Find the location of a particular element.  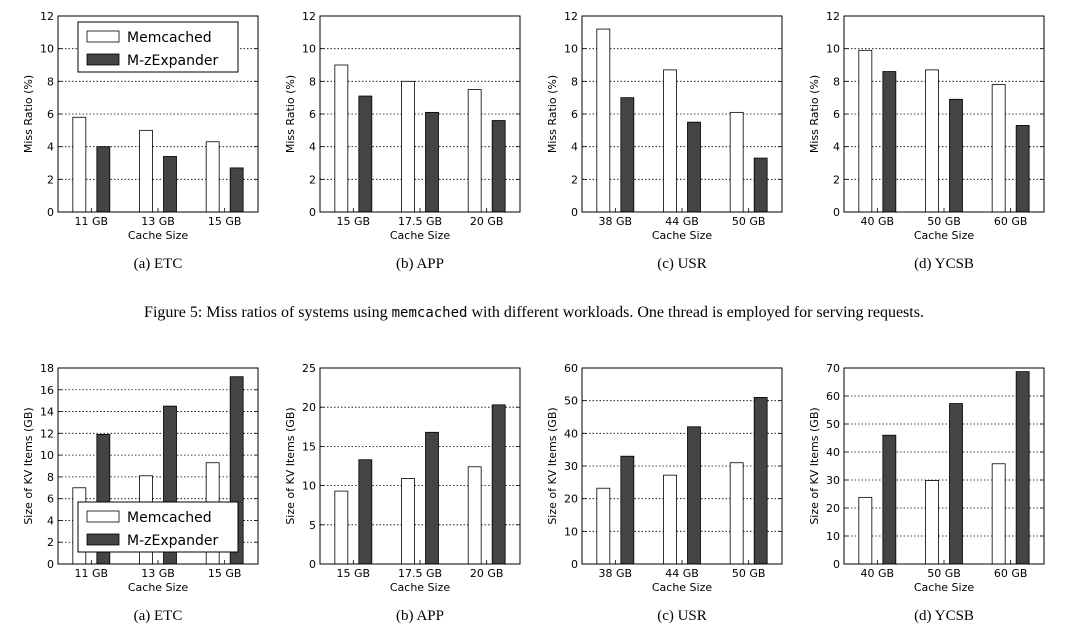

y-tick-label: 5 is located at coordinates (312, 525).